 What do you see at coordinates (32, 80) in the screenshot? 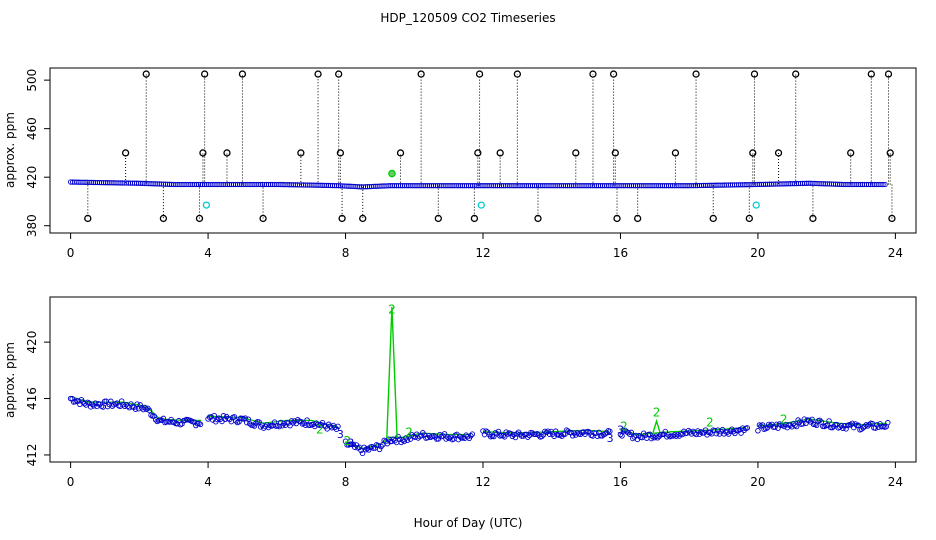
I see `y-tick-label: 500` at bounding box center [32, 80].